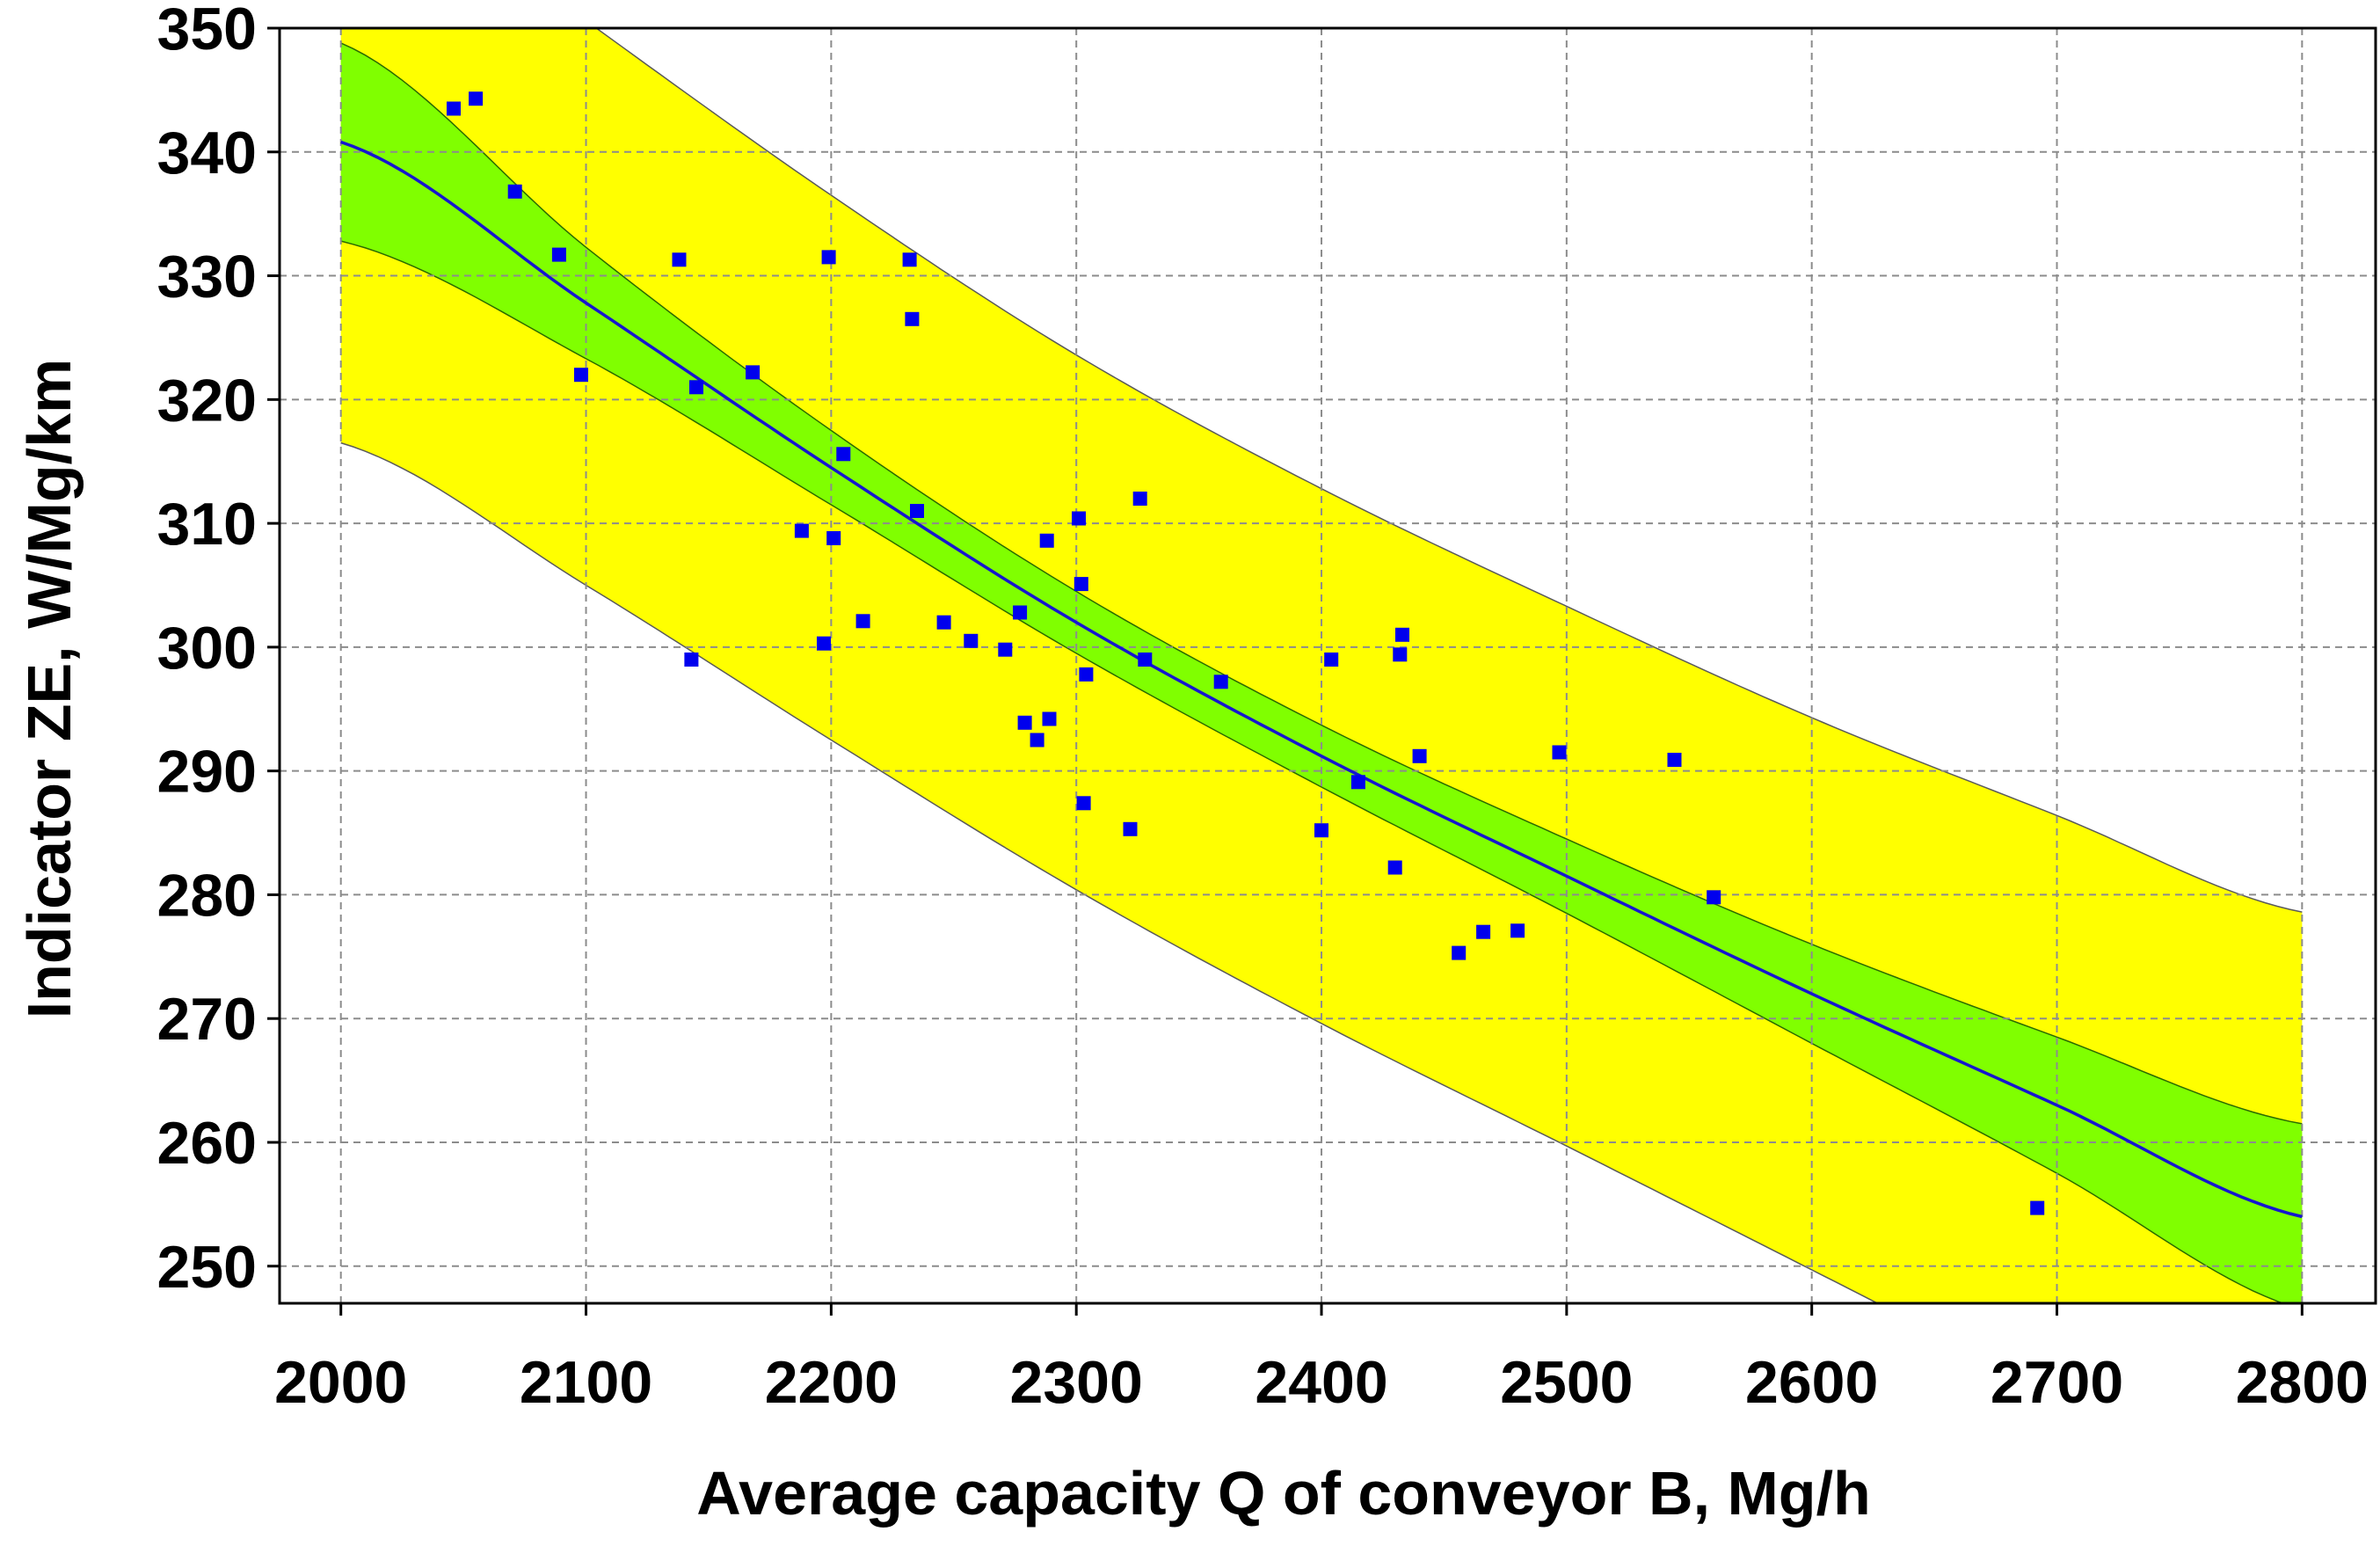 The height and width of the screenshot is (1546, 2380). I want to click on y-tick-label: 320, so click(207, 400).